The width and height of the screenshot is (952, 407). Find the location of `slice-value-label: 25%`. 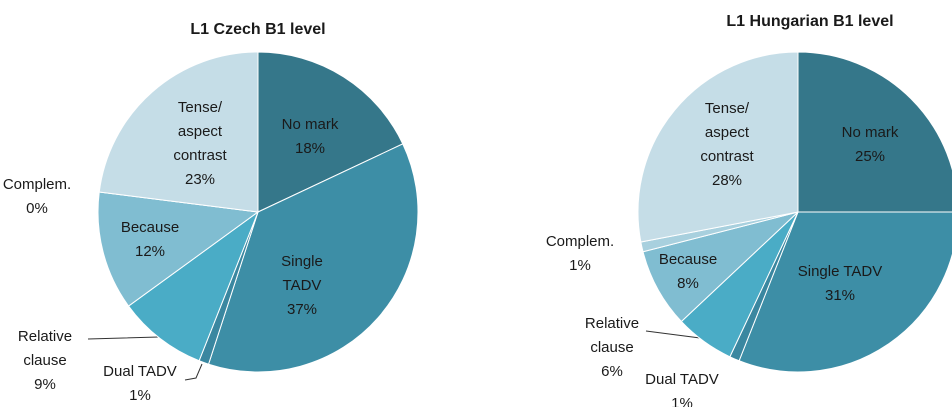

slice-value-label: 25% is located at coordinates (870, 156).